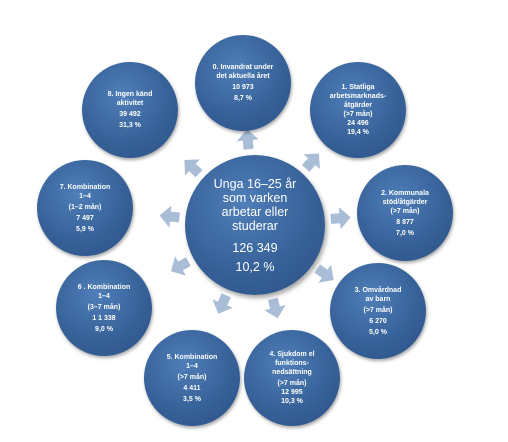 Image resolution: width=508 pixels, height=442 pixels. What do you see at coordinates (130, 103) in the screenshot?
I see `node-label-line: aktivitet` at bounding box center [130, 103].